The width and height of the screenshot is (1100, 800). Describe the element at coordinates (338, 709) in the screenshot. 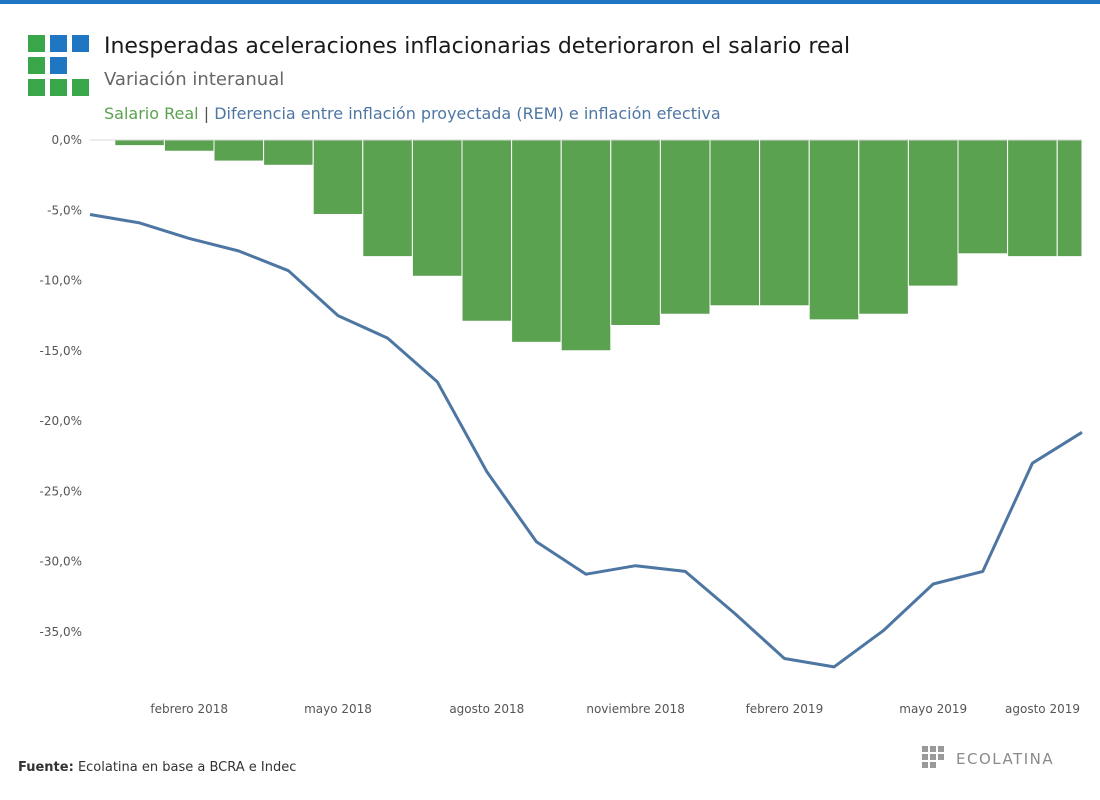

I see `x-tick-label: mayo 2018` at that location.